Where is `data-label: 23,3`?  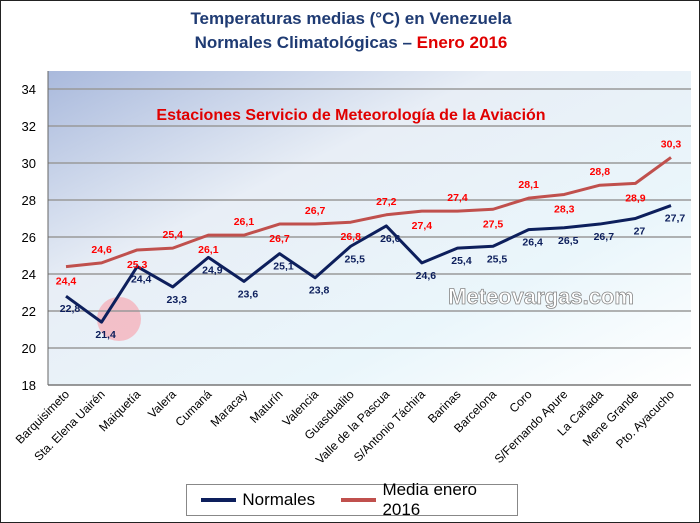 data-label: 23,3 is located at coordinates (177, 300).